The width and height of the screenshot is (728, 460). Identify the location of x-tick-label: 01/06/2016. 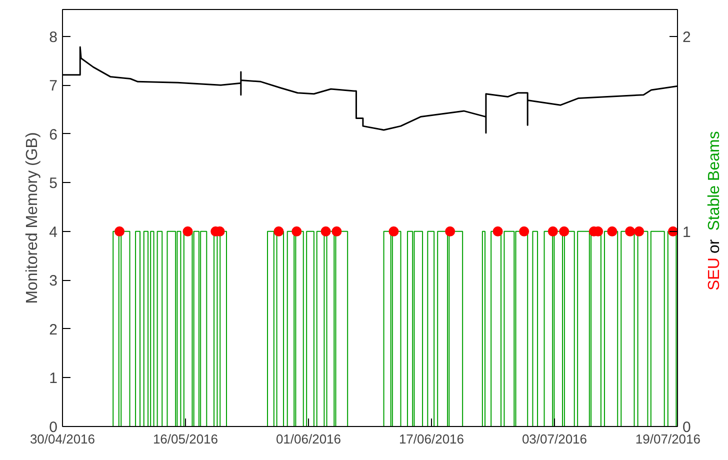
(309, 439).